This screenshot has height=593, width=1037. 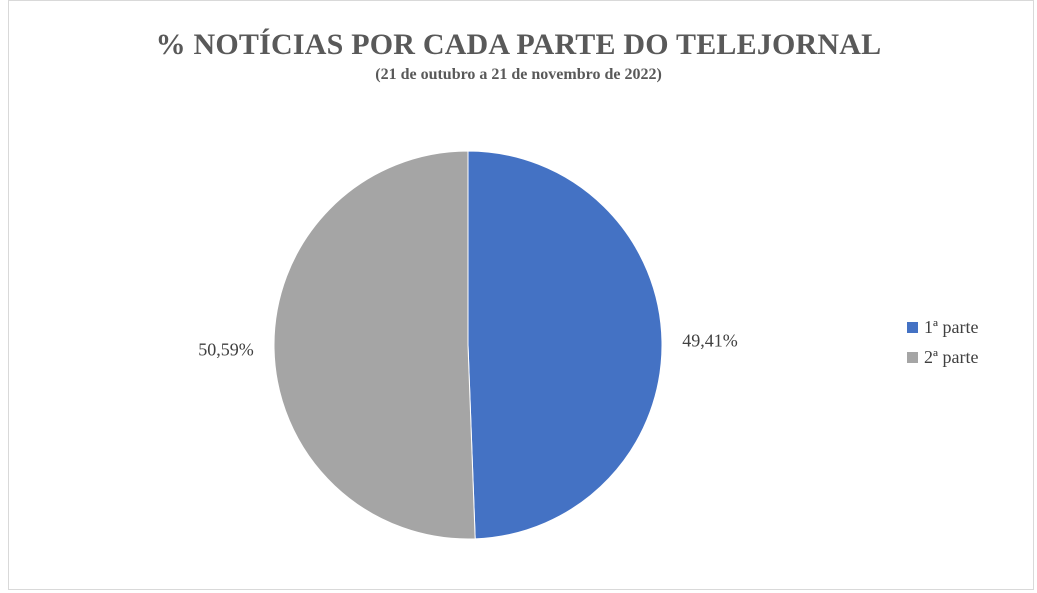 I want to click on chart-subtitle: (21 de outubro a 21 de novembro de 2022), so click(x=518, y=74).